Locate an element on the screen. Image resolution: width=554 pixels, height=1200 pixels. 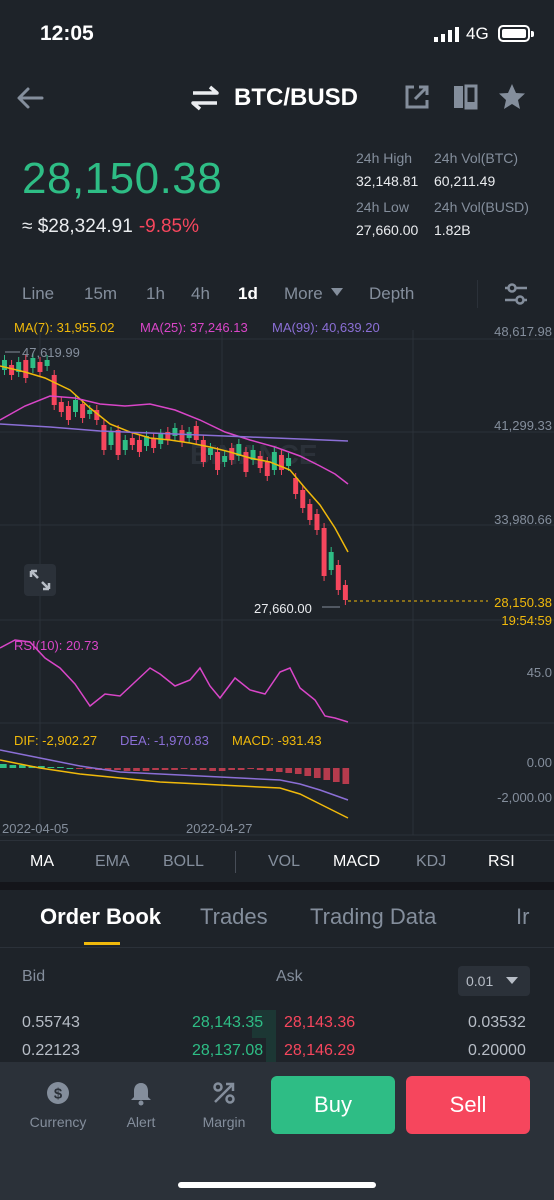
macd-axis-2: -2,000.00 is located at coordinates (524, 797).